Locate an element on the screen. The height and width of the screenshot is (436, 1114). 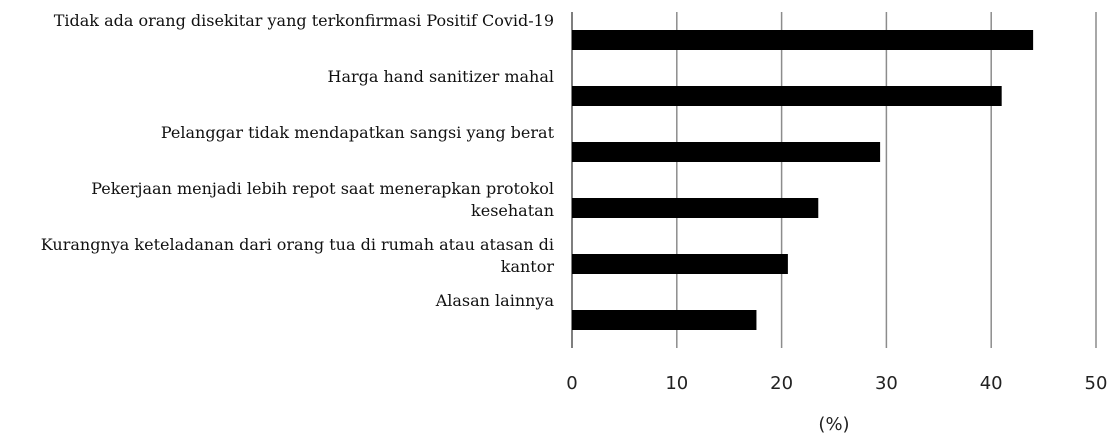
x-tick-label: 50 is located at coordinates (1096, 383).